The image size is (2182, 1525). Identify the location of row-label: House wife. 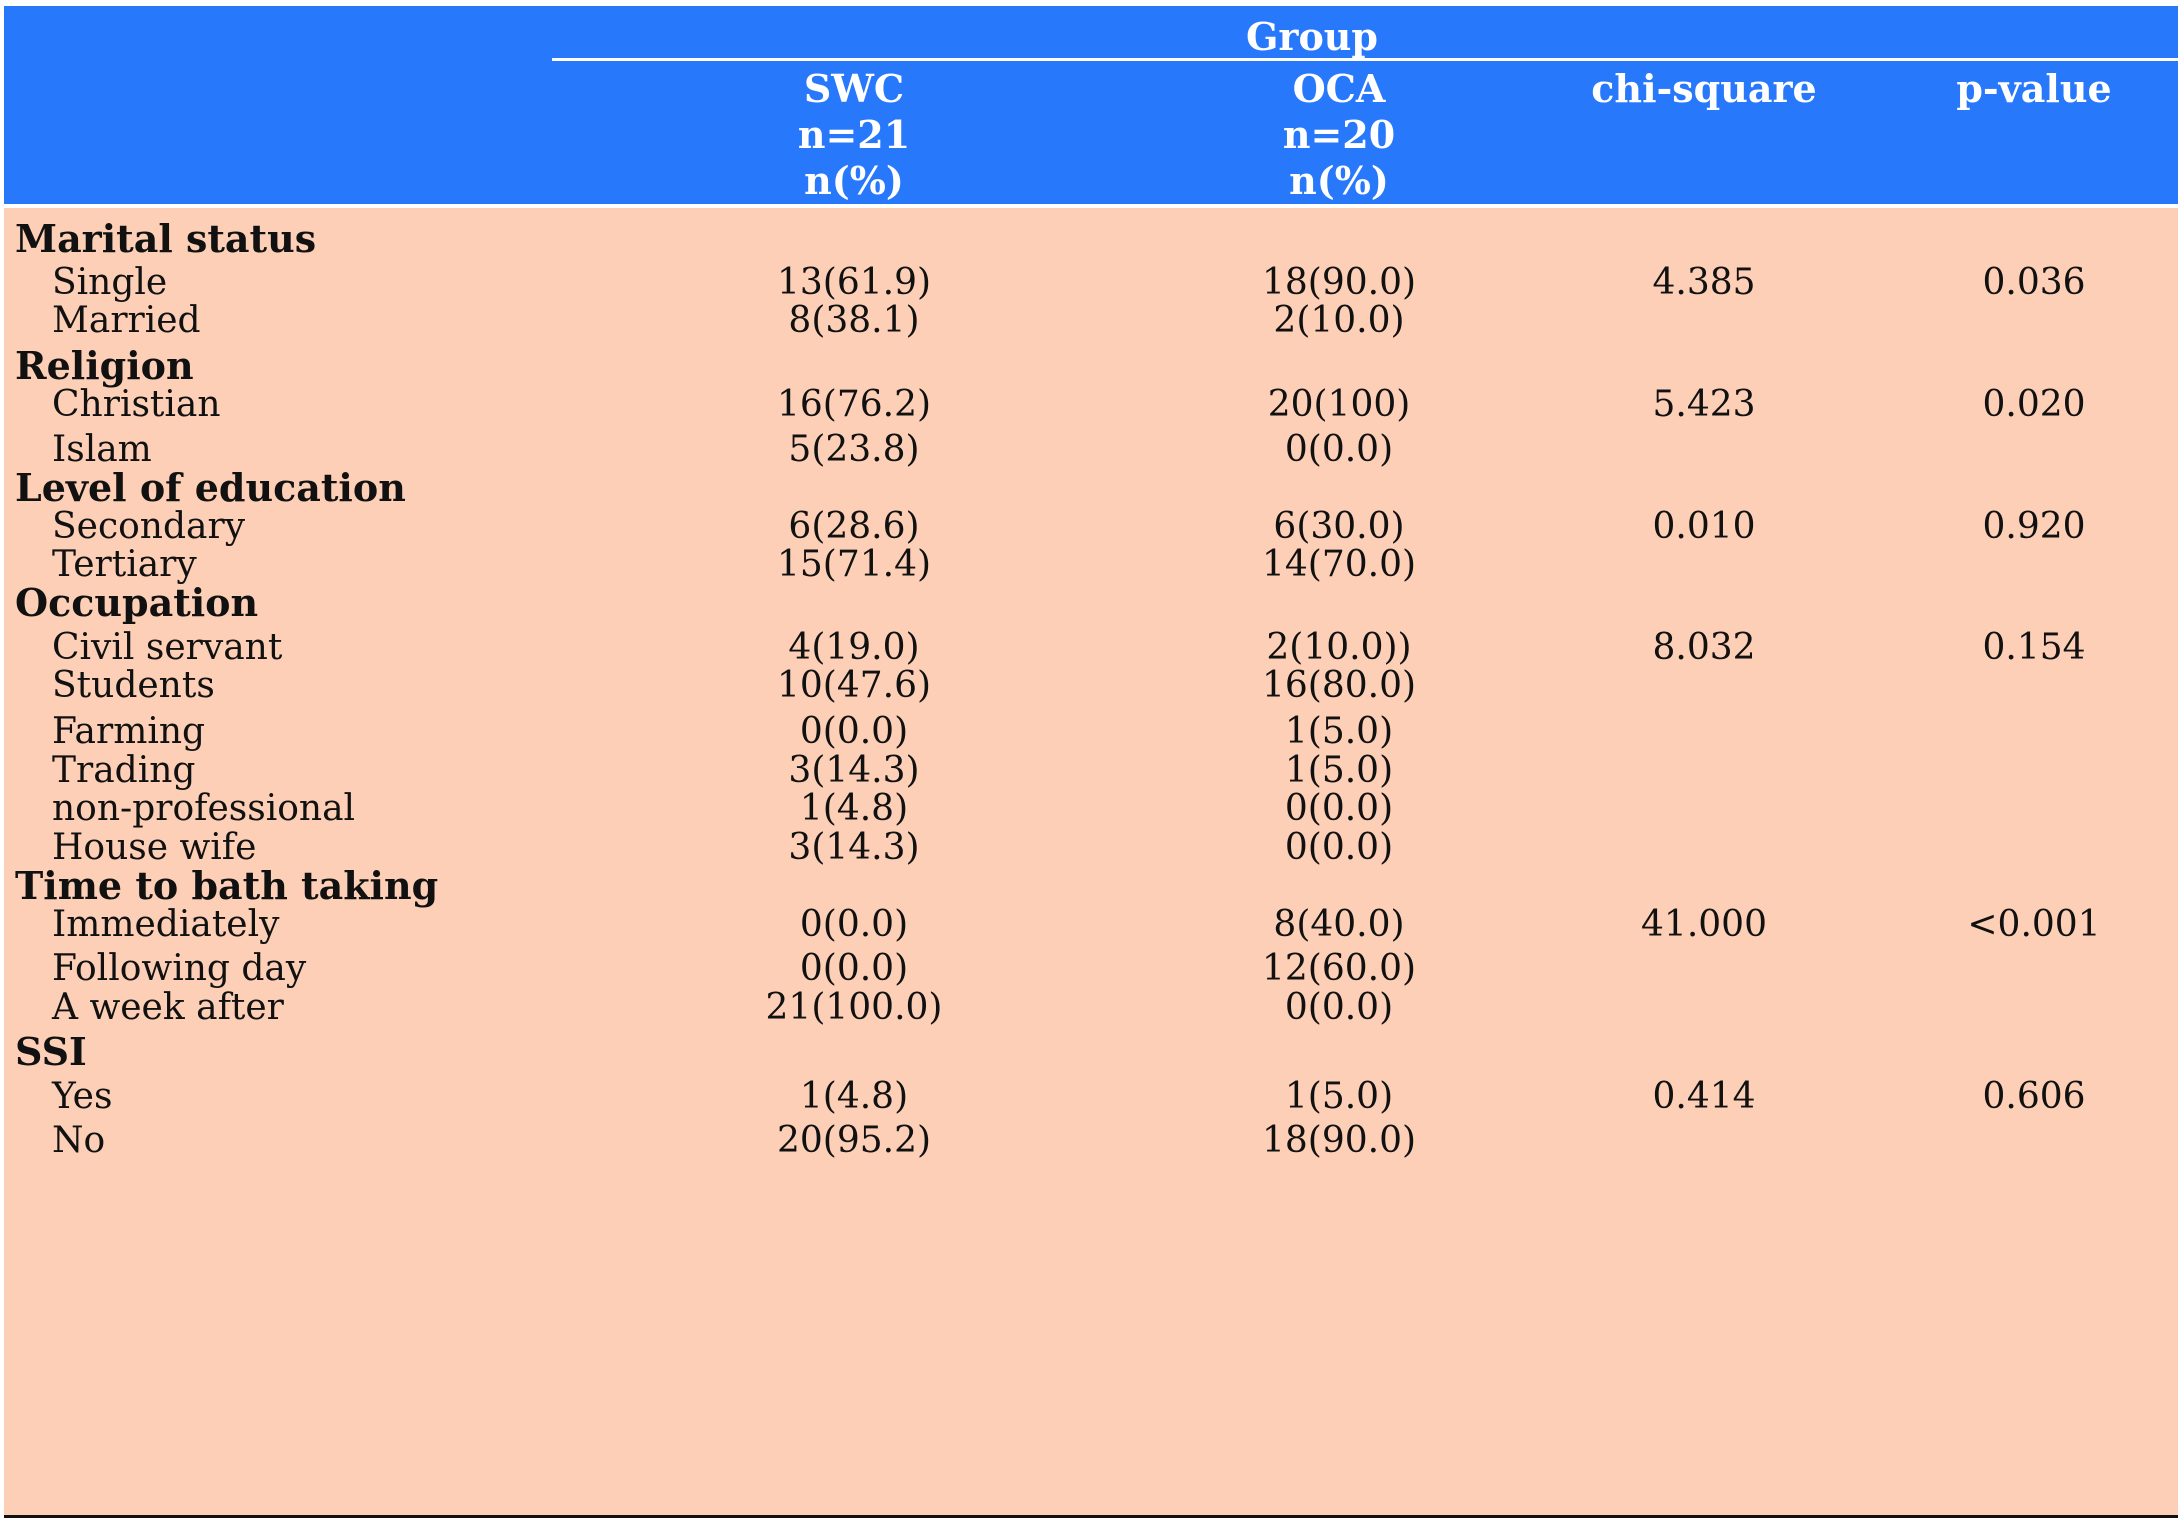
(154, 847).